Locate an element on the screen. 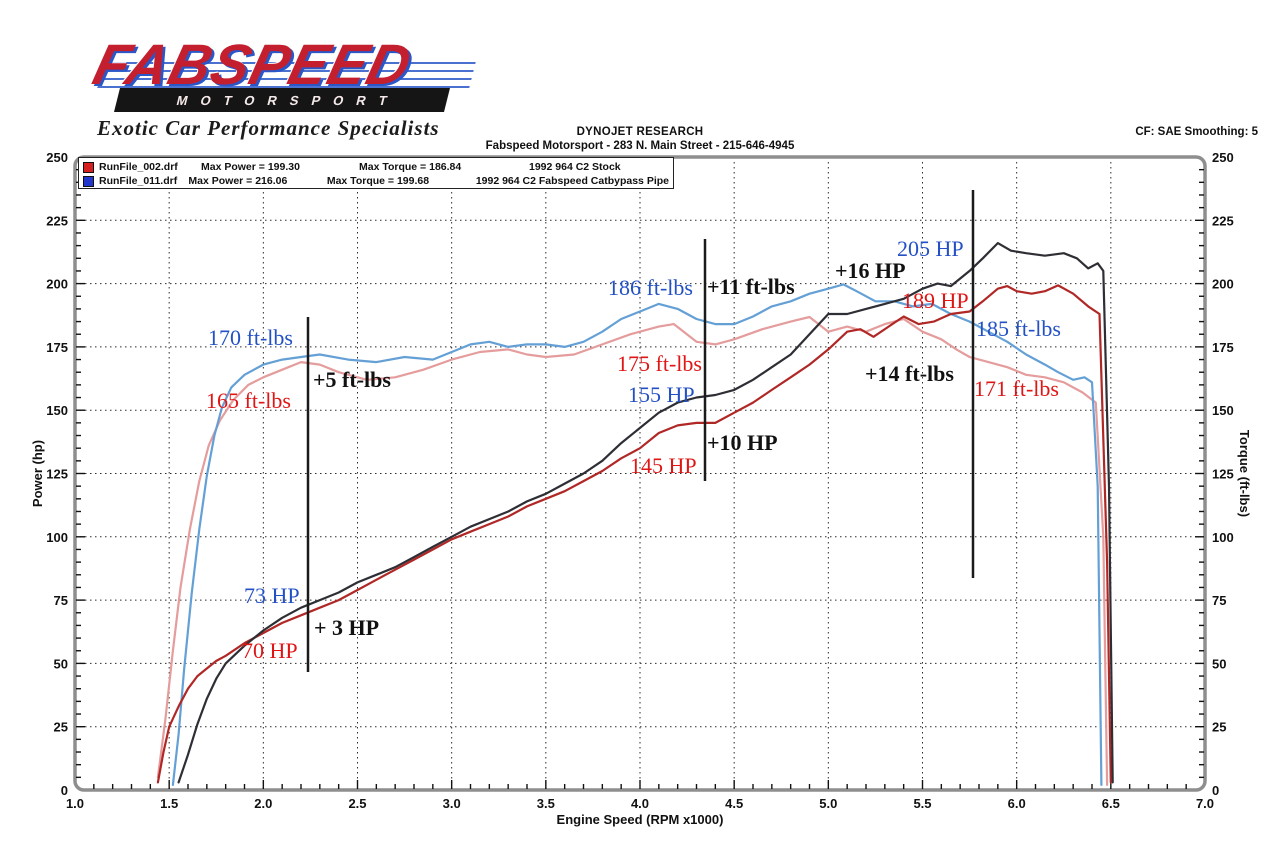 The width and height of the screenshot is (1280, 857). curve-annotation: 189 HP is located at coordinates (935, 300).